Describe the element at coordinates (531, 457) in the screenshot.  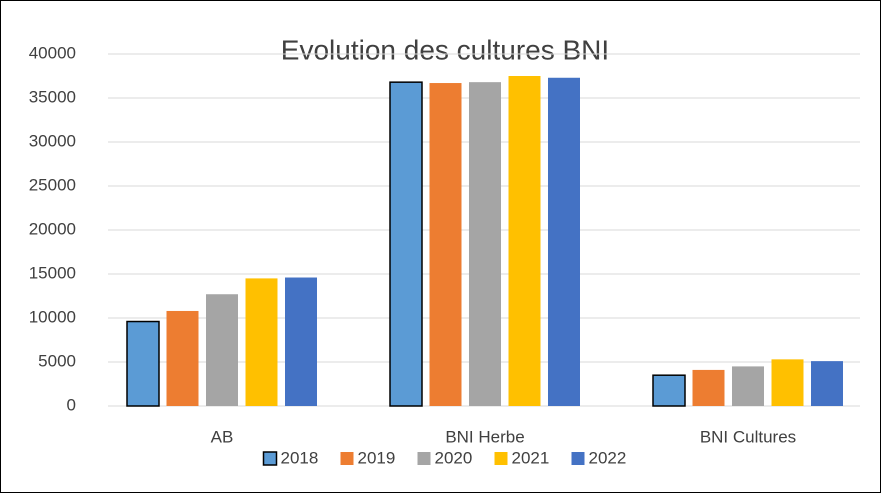
I see `legend-label: 2021` at that location.